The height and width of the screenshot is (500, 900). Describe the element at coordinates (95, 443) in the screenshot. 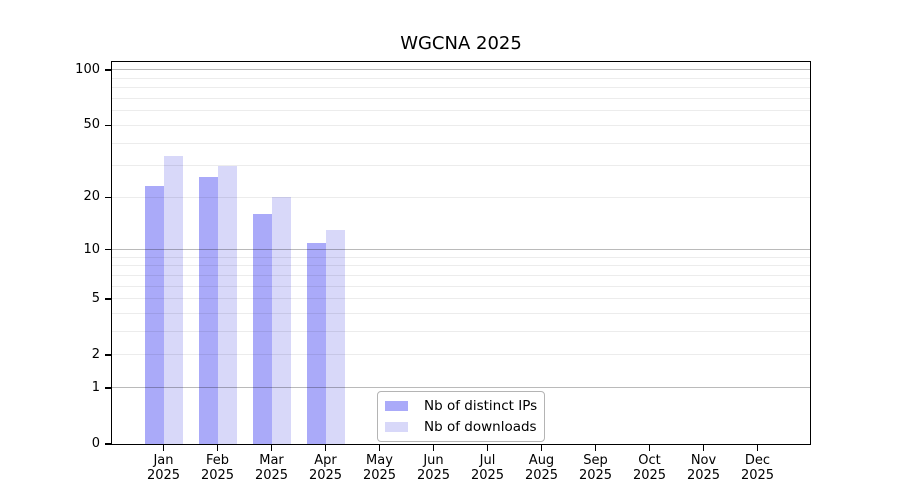

I see `y-tick-label: 0` at that location.